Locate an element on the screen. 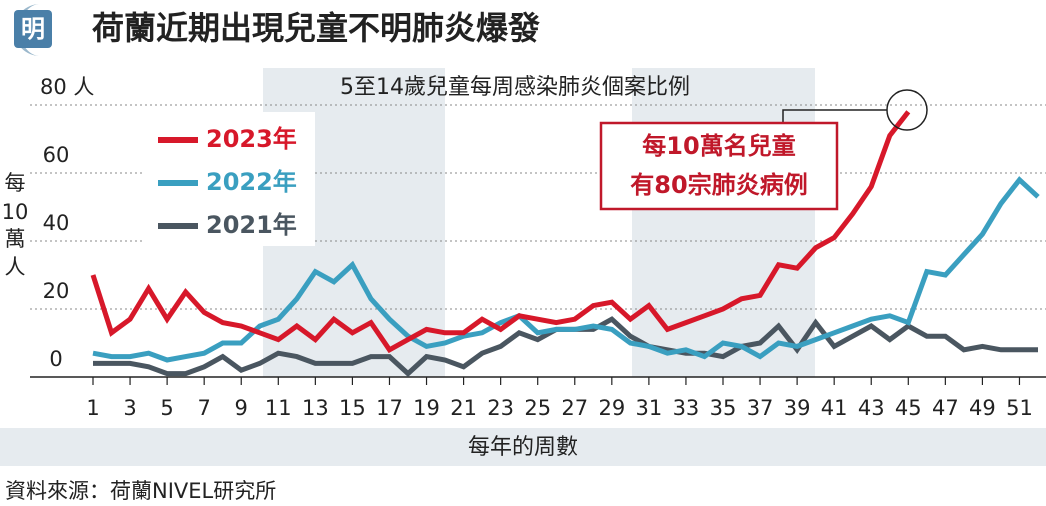 This screenshot has width=1046, height=506. y-axis-label: 每 is located at coordinates (15, 183).